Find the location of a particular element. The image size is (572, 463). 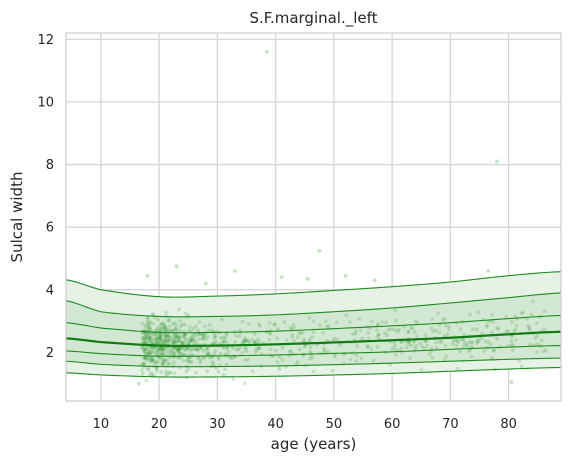

y-axis-label: Sulcal width is located at coordinates (17, 217).